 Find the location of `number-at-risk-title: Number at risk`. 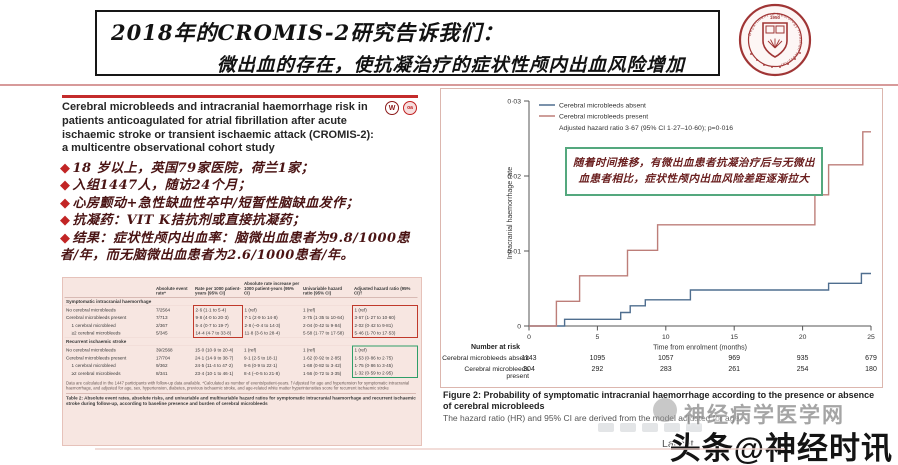

number-at-risk-title: Number at risk is located at coordinates (496, 347).